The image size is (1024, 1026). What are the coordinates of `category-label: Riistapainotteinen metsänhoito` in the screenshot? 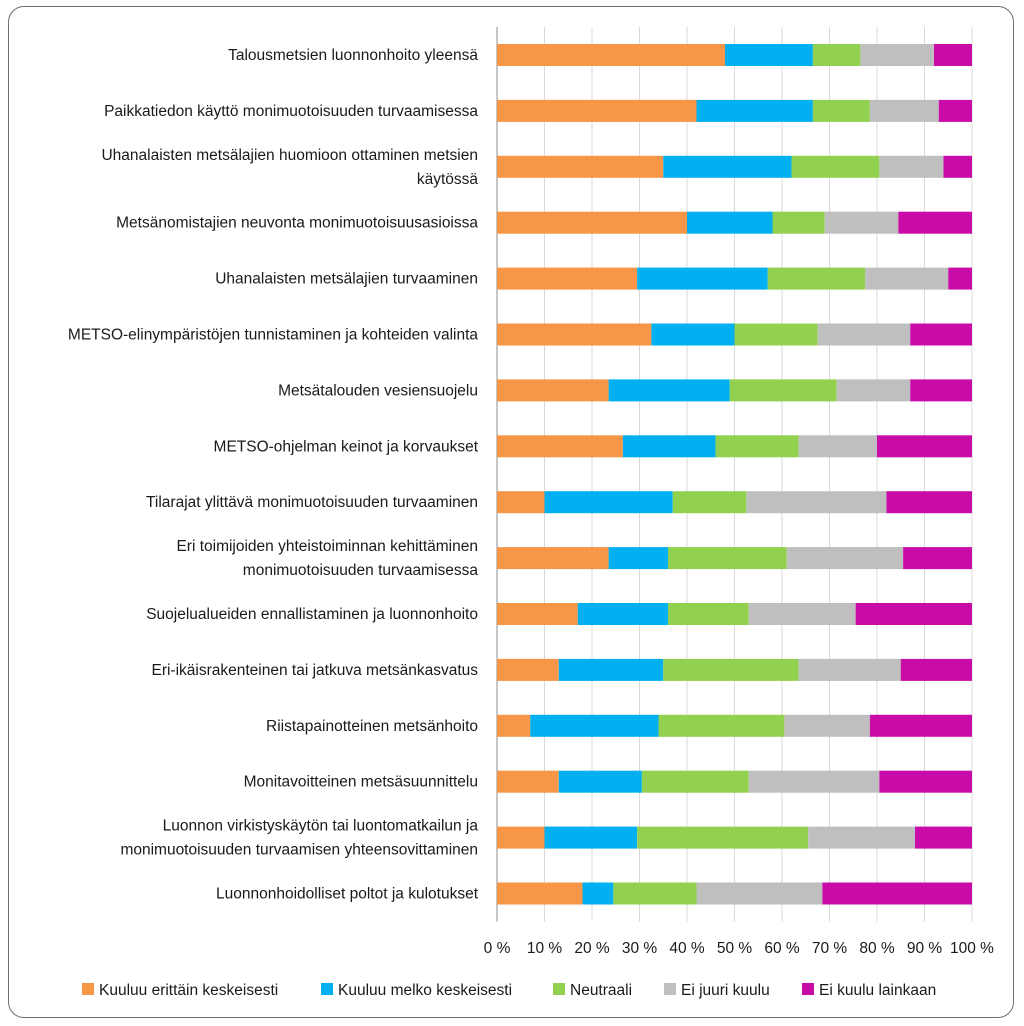 It's located at (372, 726).